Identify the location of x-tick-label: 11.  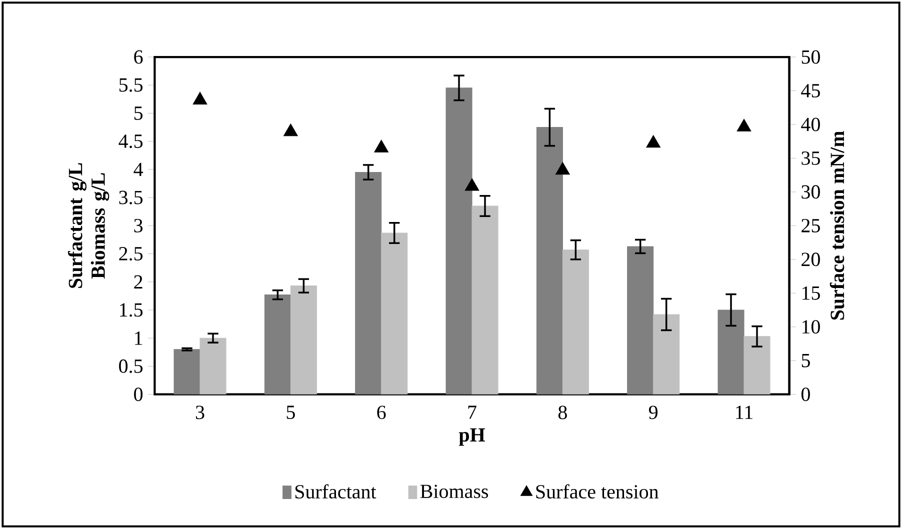
(744, 412).